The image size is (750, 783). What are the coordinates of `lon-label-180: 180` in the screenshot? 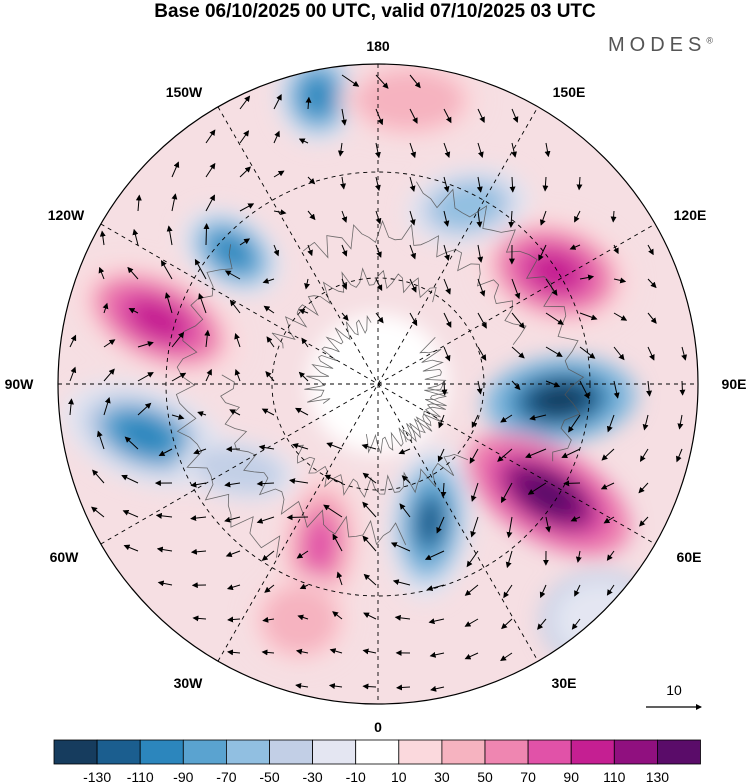 It's located at (378, 46).